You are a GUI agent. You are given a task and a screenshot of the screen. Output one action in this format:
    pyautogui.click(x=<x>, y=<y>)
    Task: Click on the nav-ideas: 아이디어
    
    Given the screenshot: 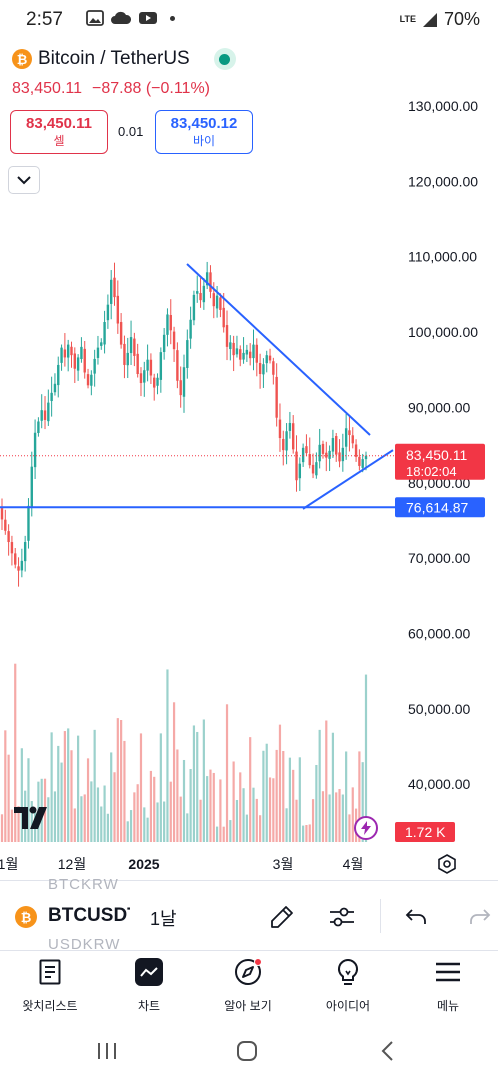 What is the action you would take?
    pyautogui.click(x=348, y=985)
    